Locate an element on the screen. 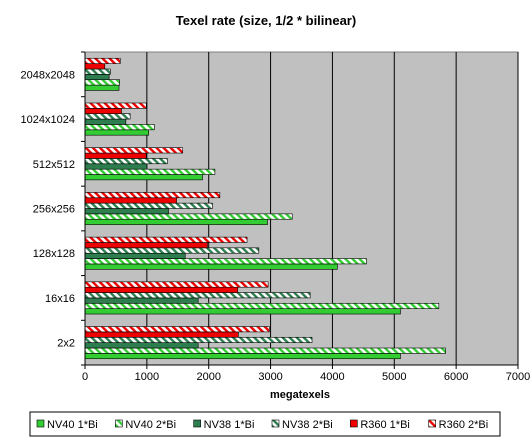 The width and height of the screenshot is (532, 441). bar-2x2-nv38-2-bi is located at coordinates (198, 339).